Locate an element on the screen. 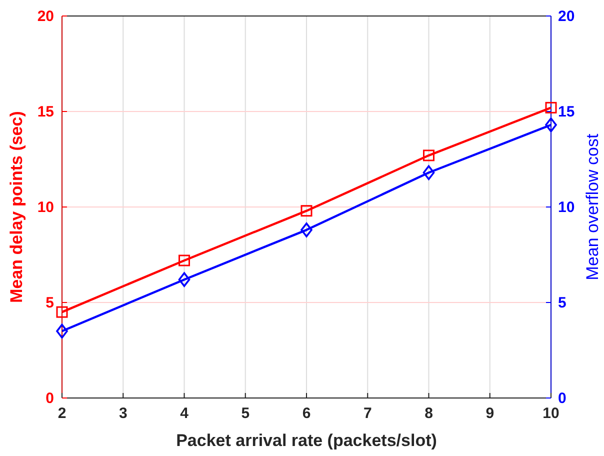 The height and width of the screenshot is (456, 604). x-axis-title: Packet arrival rate (packets/slot) is located at coordinates (306, 440).